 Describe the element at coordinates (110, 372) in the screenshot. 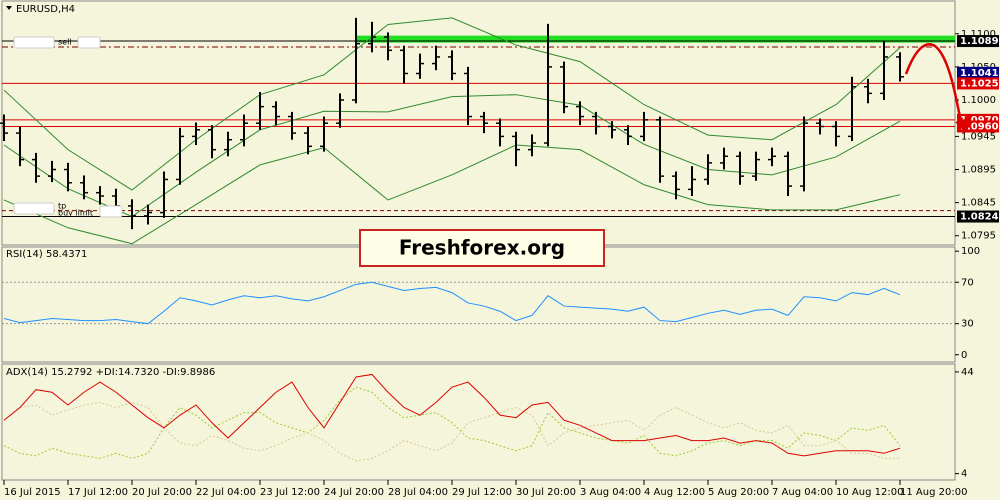

I see `adx-title: ADX(14) 15.2792 +DI:14.7320 -DI:9.8986` at that location.